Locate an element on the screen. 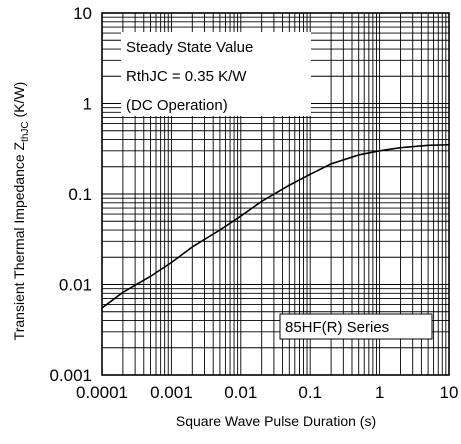  series-label-box is located at coordinates (356, 326).